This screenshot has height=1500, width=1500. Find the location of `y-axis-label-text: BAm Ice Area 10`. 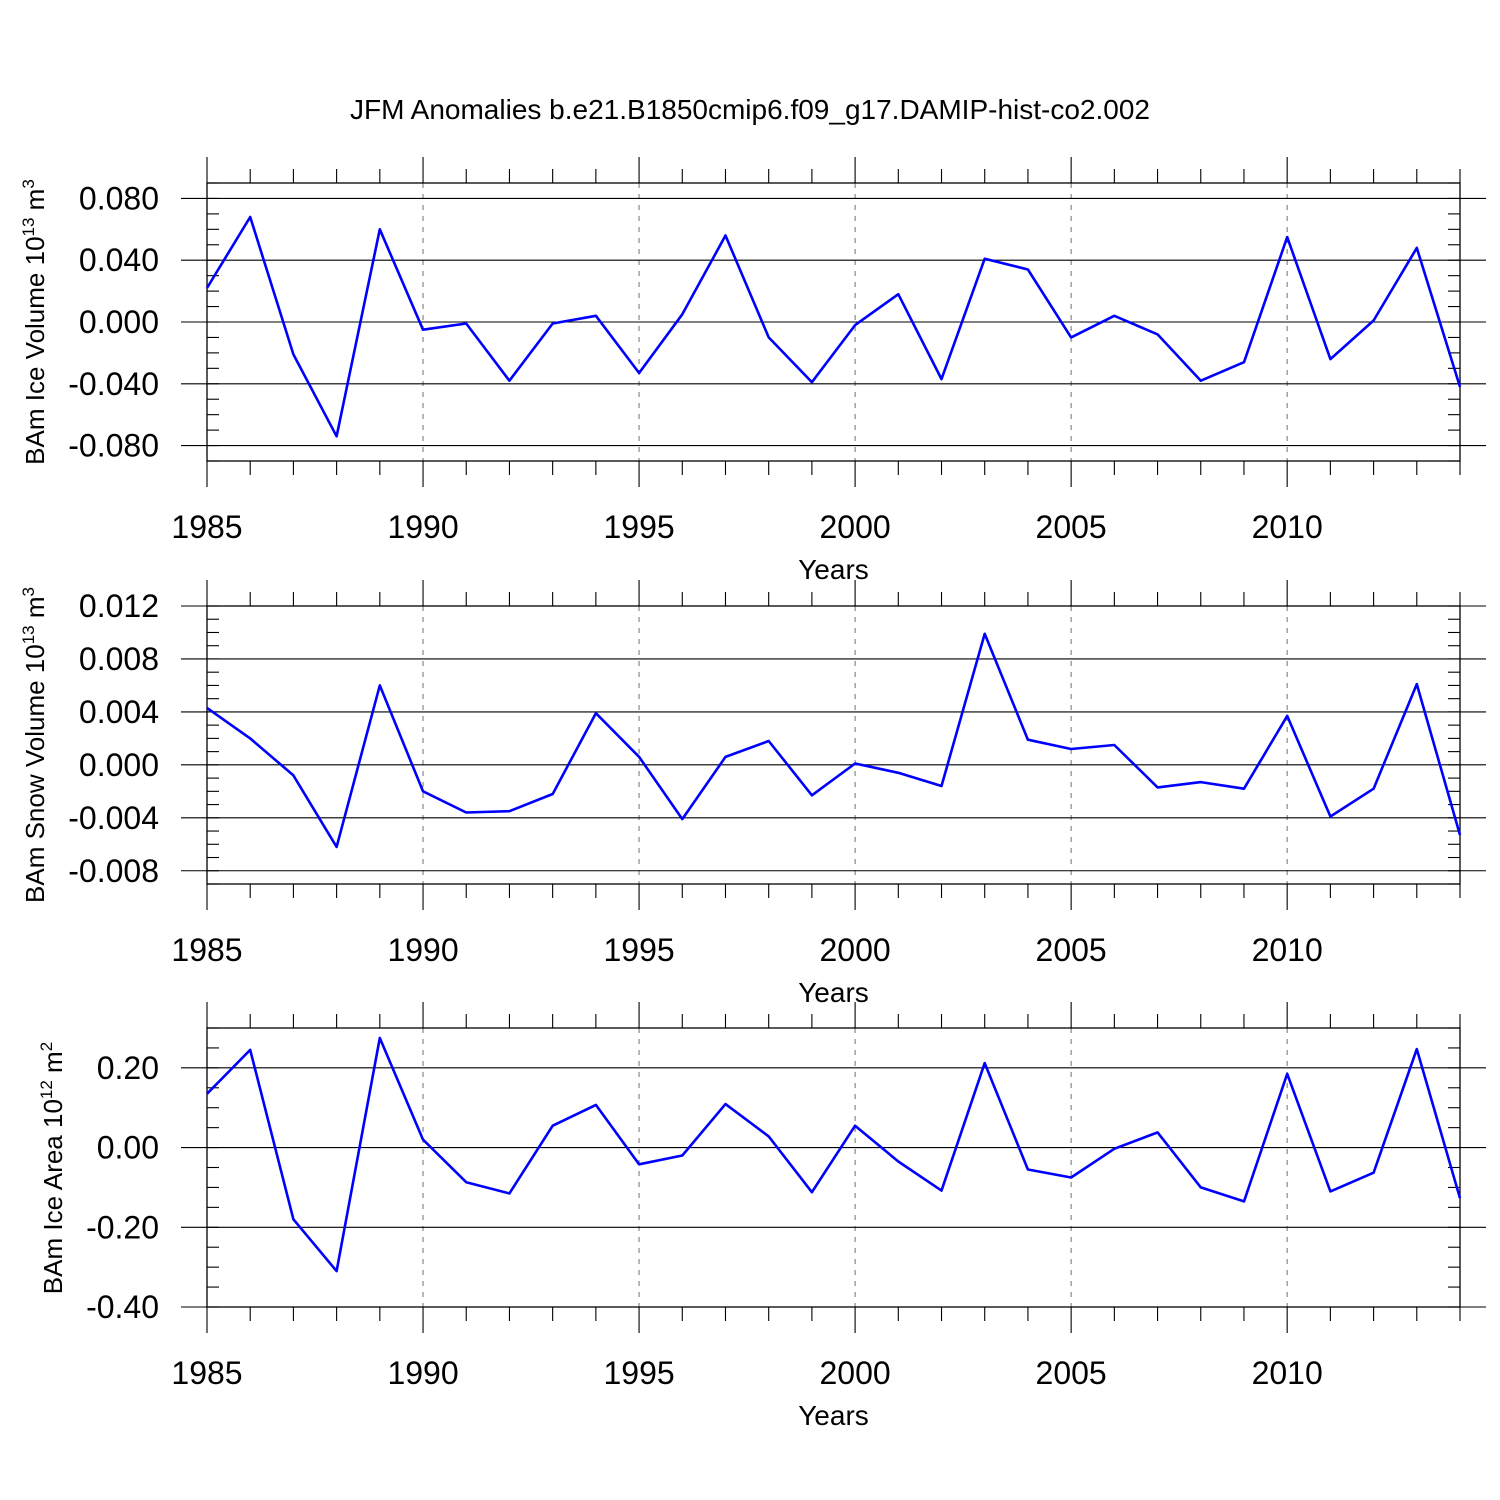

y-axis-label-text: BAm Ice Area 10 is located at coordinates (53, 1196).